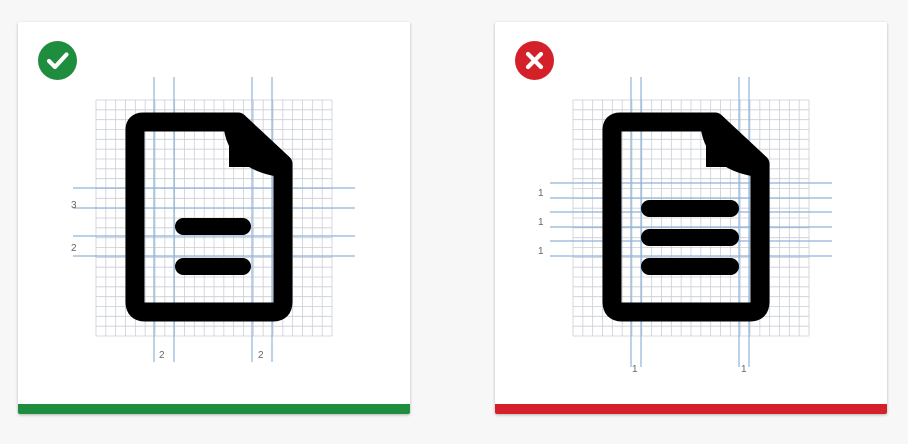 This screenshot has height=444, width=908. I want to click on incorrect-badge, so click(534, 60).